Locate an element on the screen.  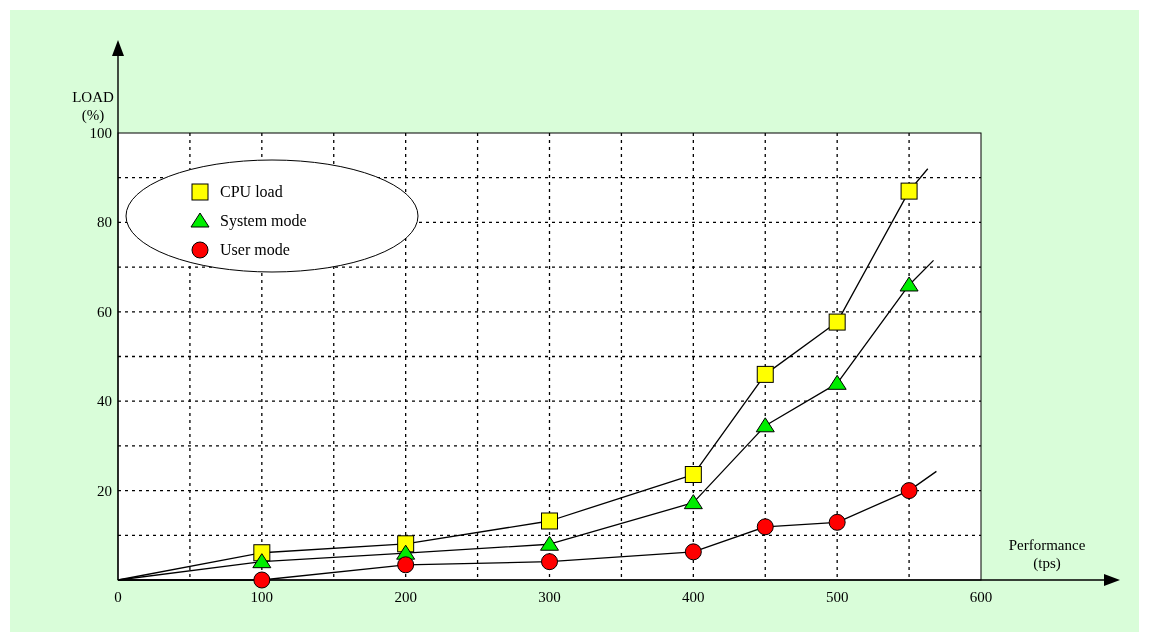
x-tick-label: 200 is located at coordinates (405, 597).